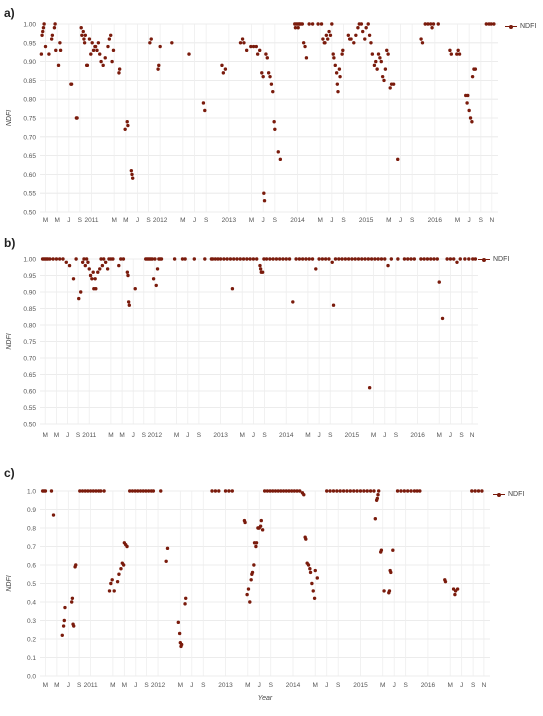 Image resolution: width=543 pixels, height=716 pixels. What do you see at coordinates (9, 118) in the screenshot?
I see `y-axis-label: NDFI` at bounding box center [9, 118].